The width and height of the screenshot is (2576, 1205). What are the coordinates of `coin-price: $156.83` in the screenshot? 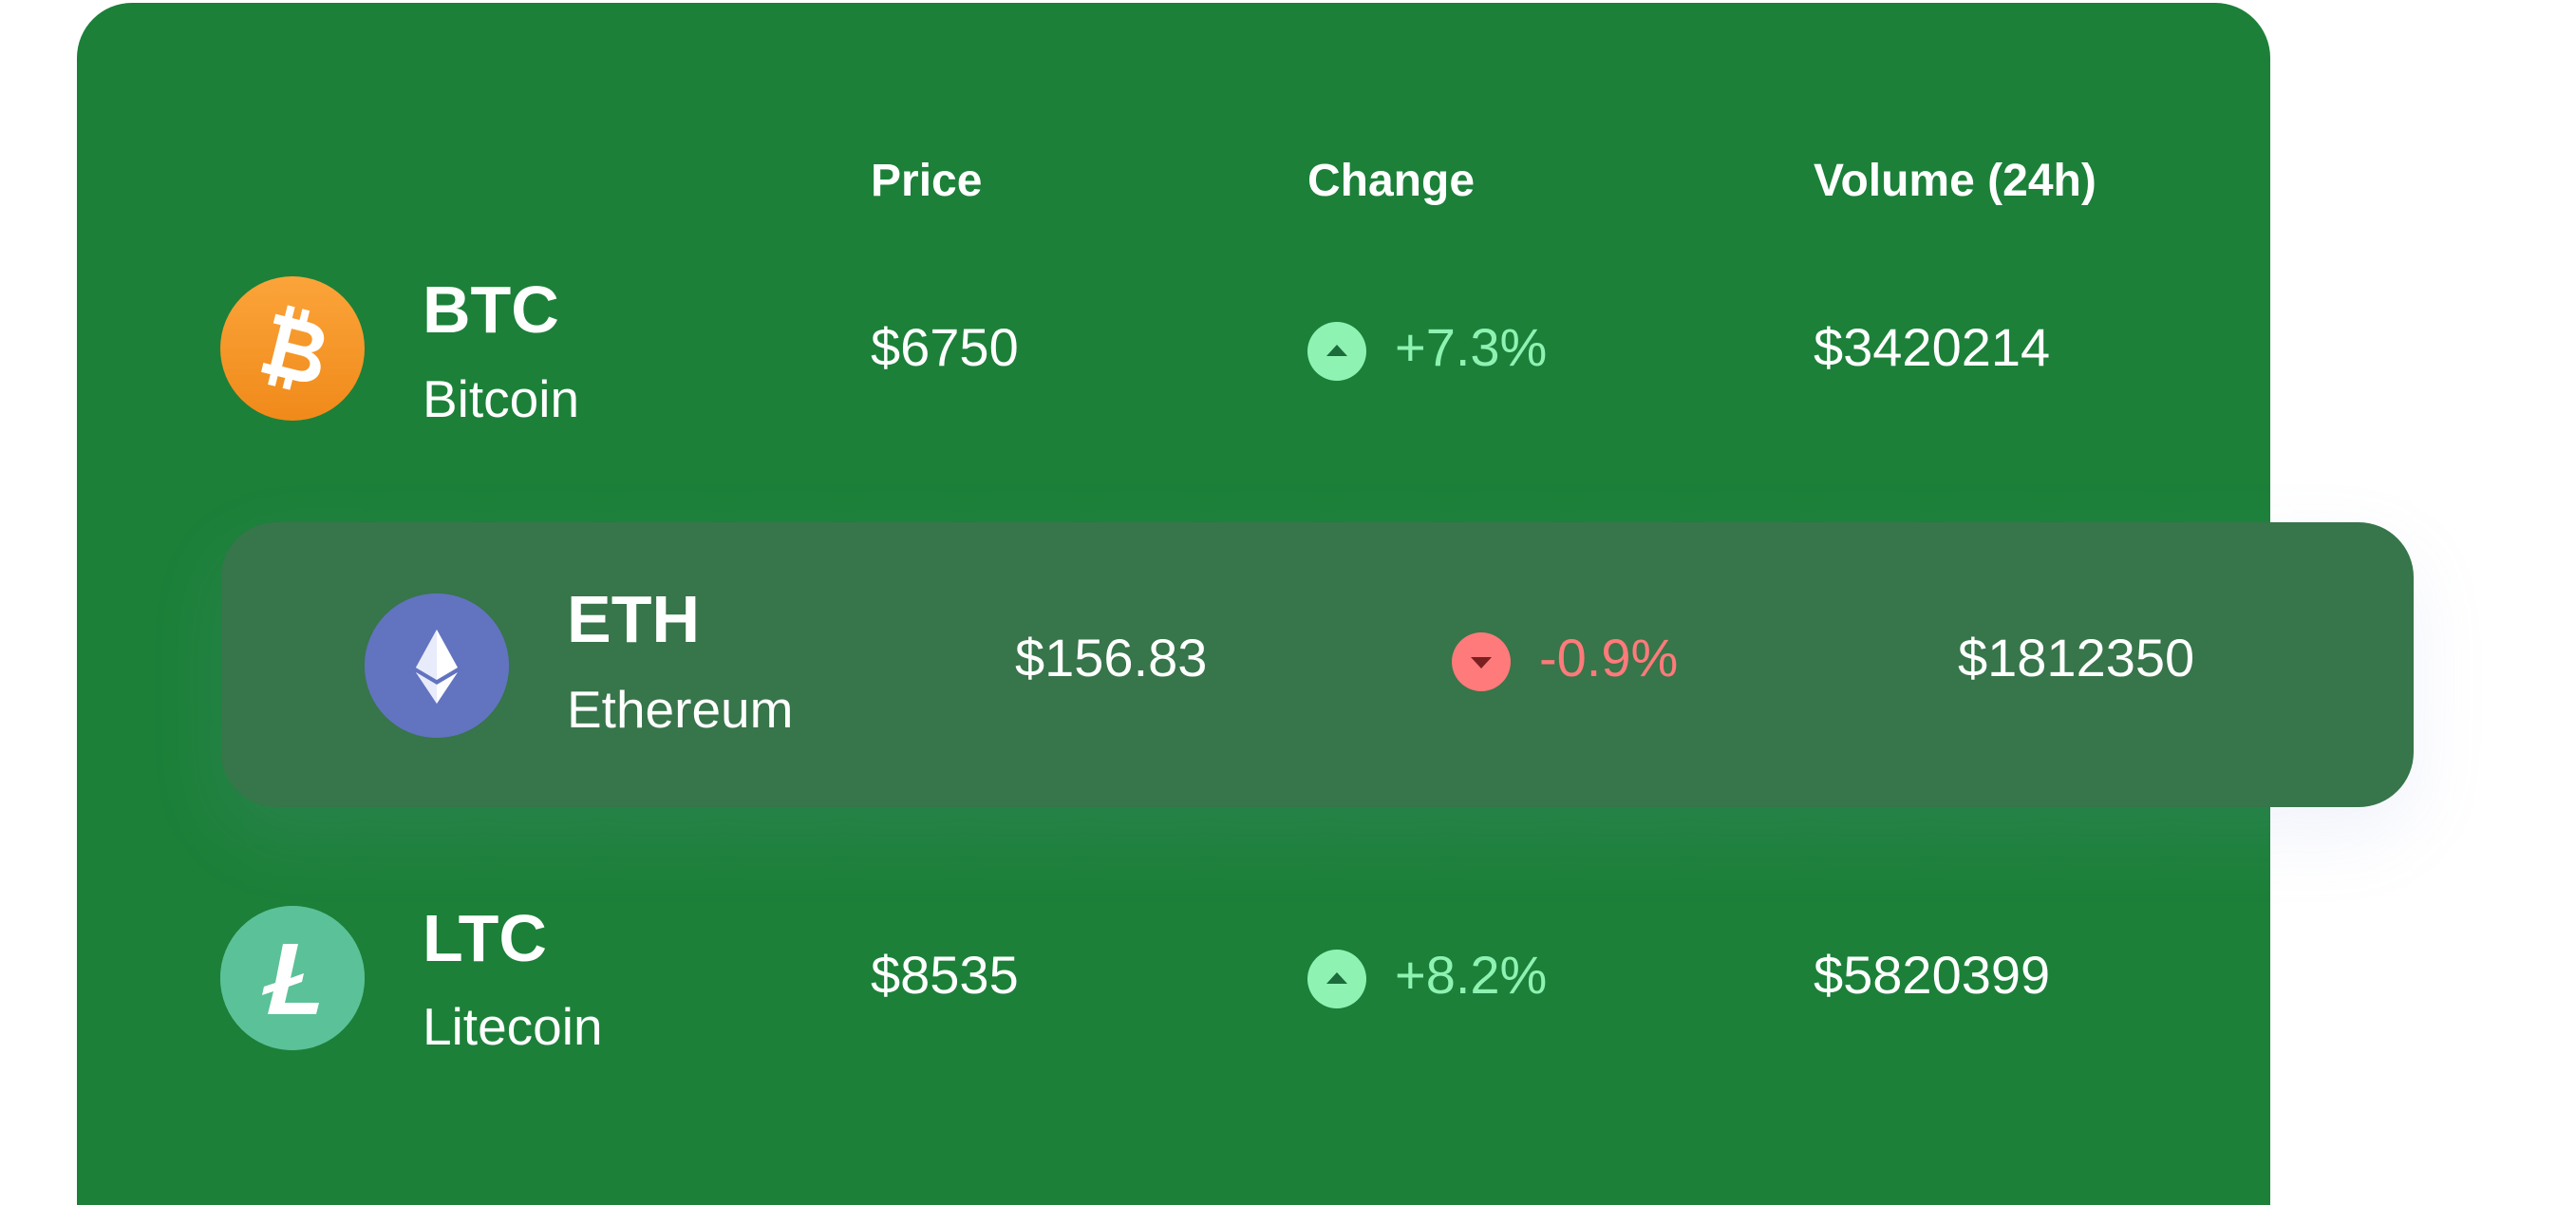 It's located at (1111, 657).